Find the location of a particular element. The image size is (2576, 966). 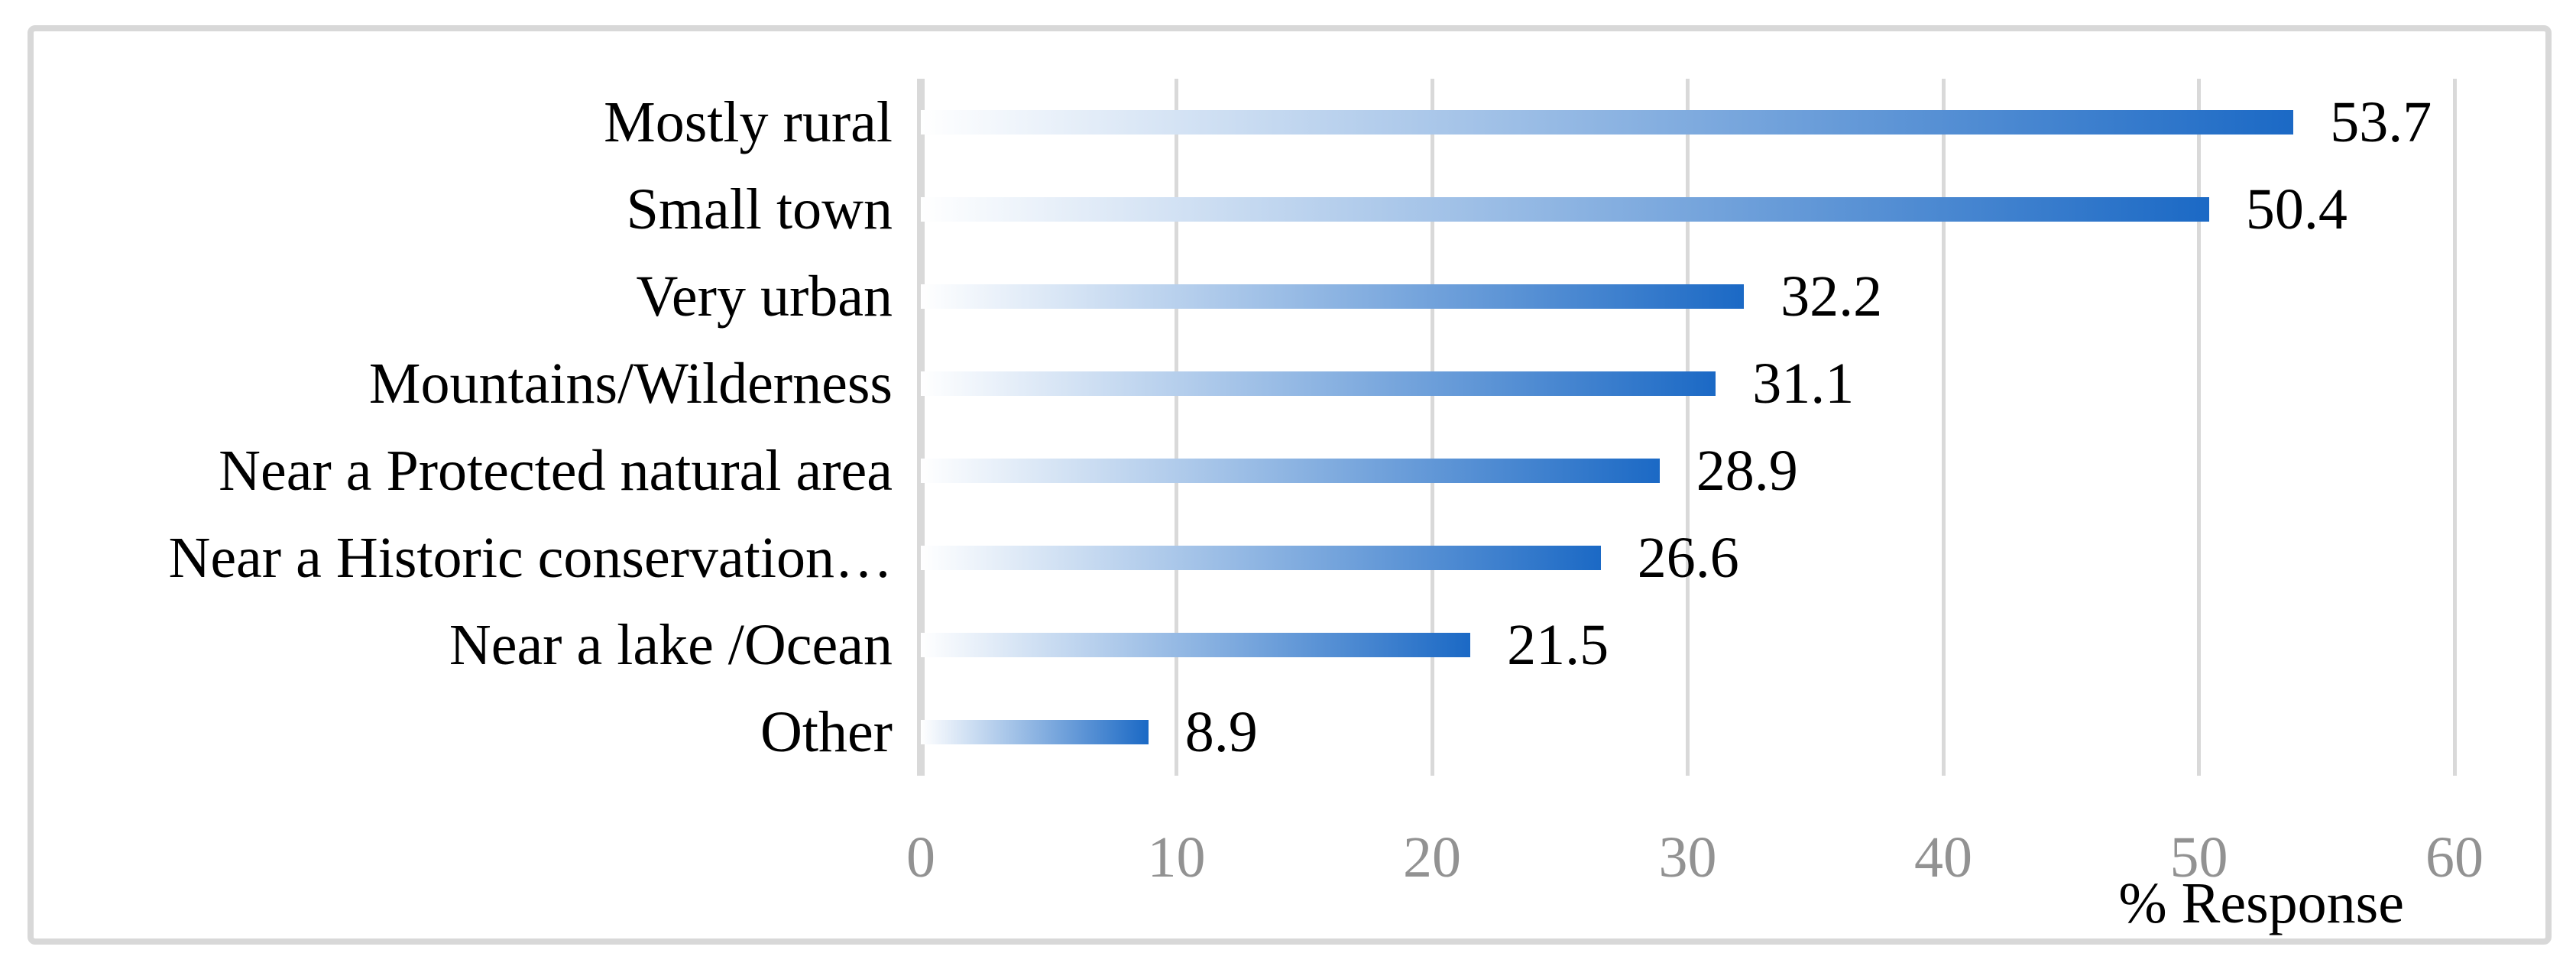

category-label-2: Very urban is located at coordinates (764, 296).